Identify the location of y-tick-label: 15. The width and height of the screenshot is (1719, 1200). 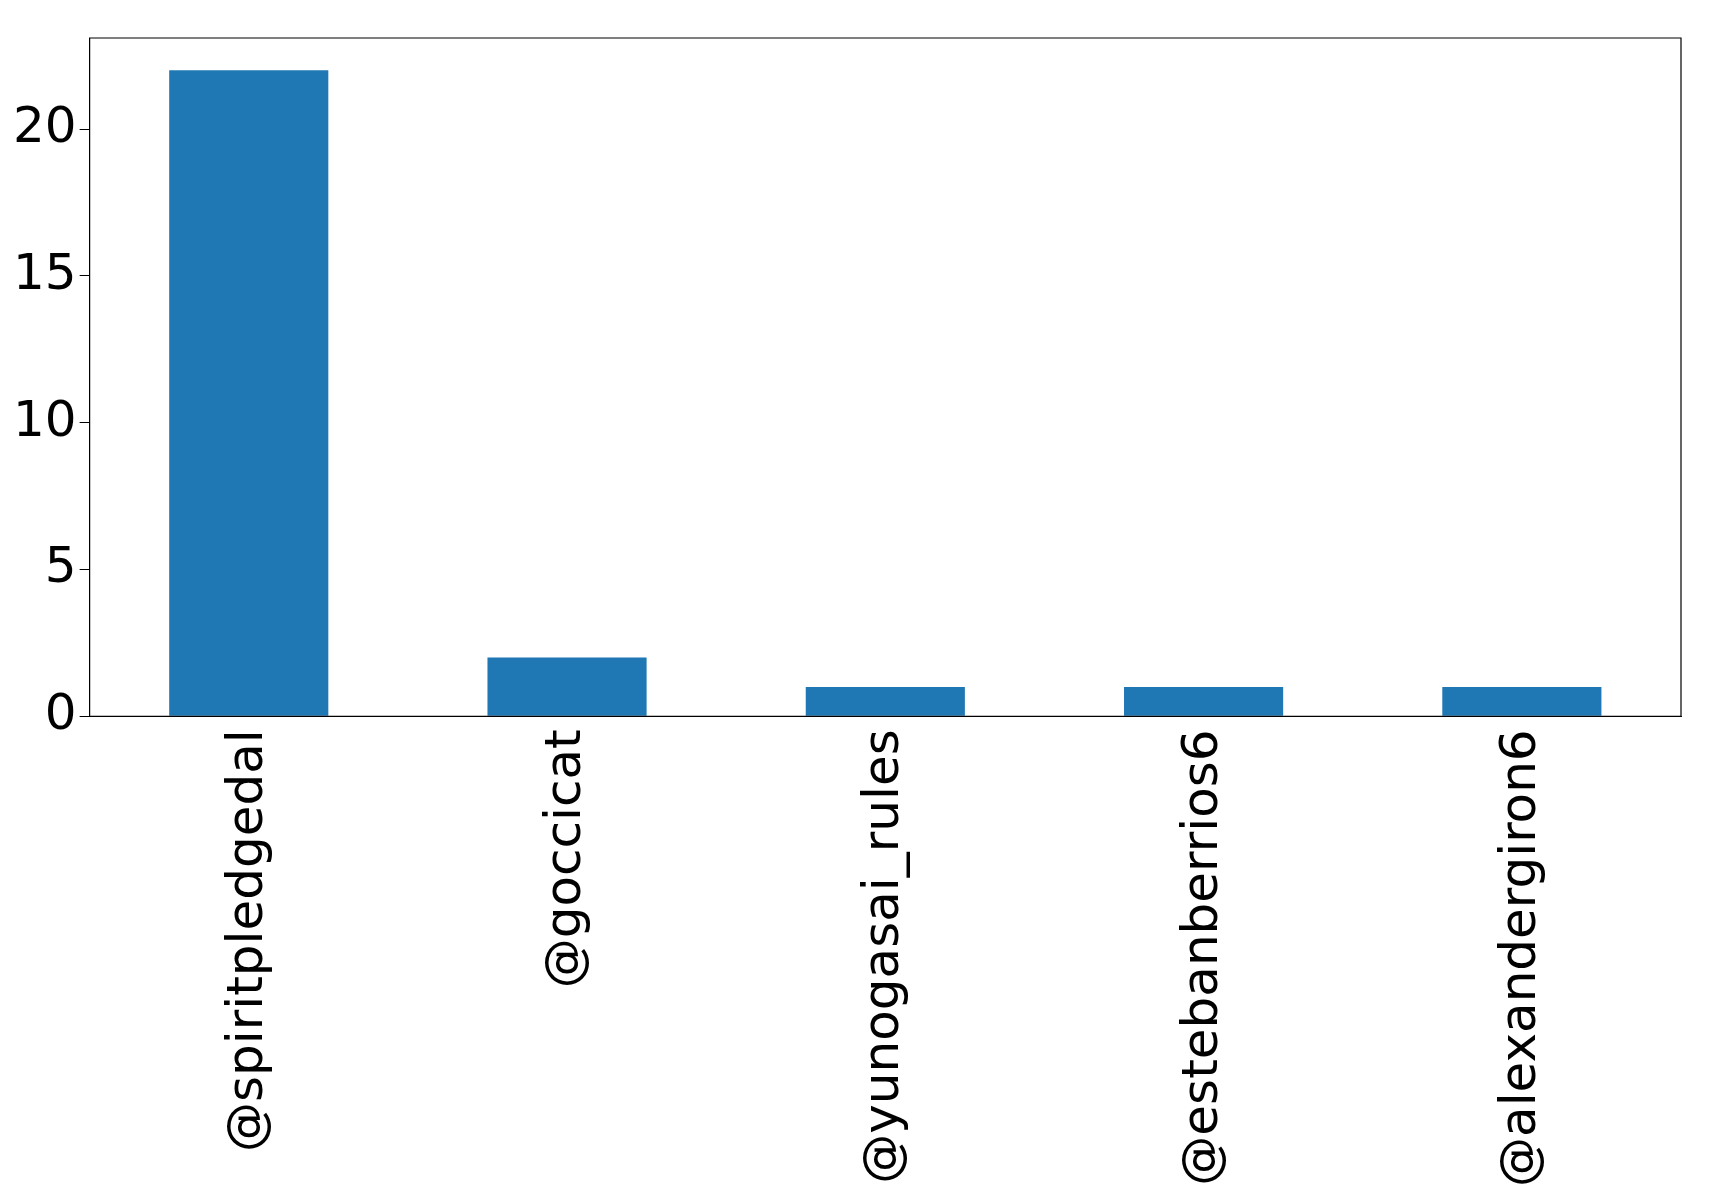
(45, 271).